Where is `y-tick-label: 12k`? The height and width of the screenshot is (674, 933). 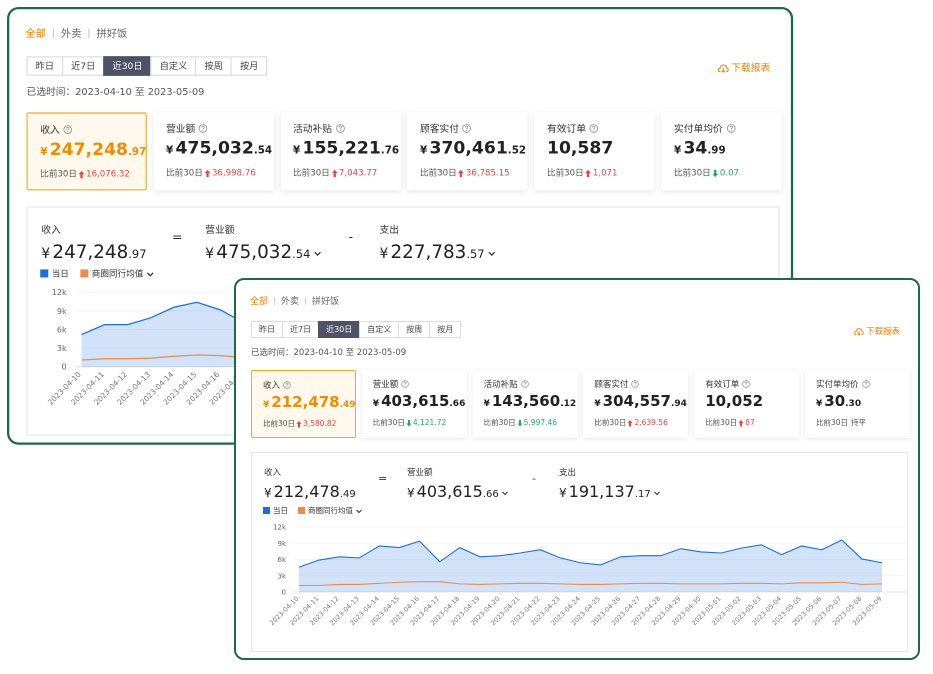
y-tick-label: 12k is located at coordinates (280, 528).